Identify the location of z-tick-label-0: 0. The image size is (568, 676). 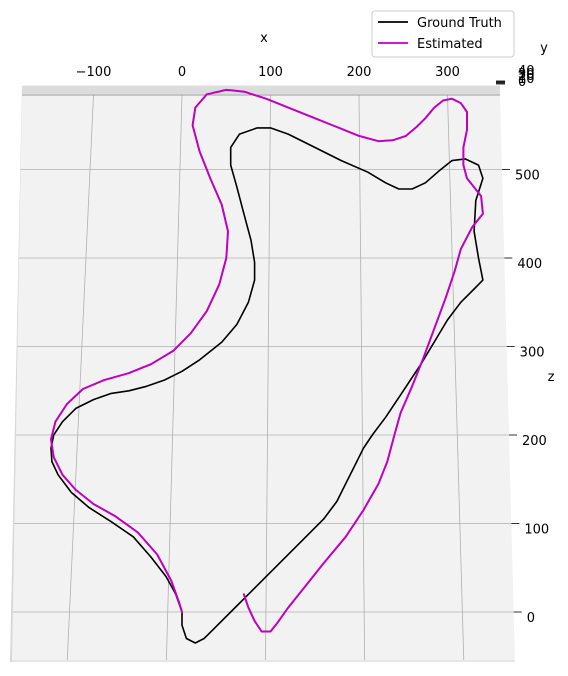
(531, 618).